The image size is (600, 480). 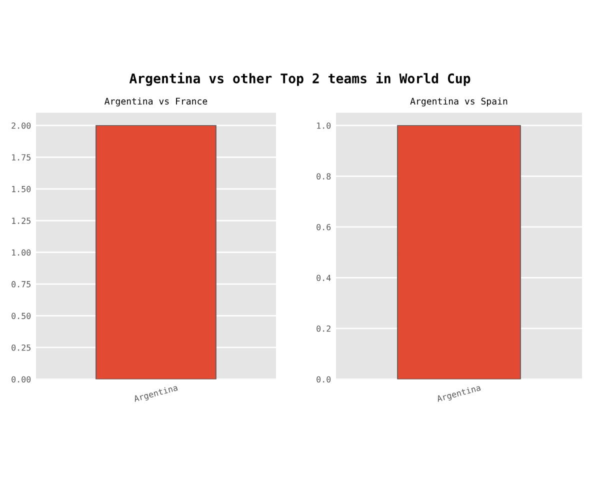 I want to click on y-tick-label: 0.2, so click(x=323, y=328).